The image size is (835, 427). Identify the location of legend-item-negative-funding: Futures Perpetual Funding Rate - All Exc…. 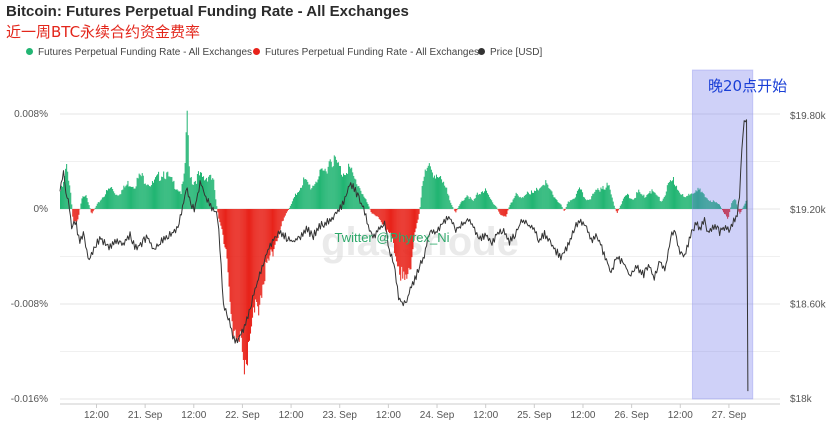
(366, 52).